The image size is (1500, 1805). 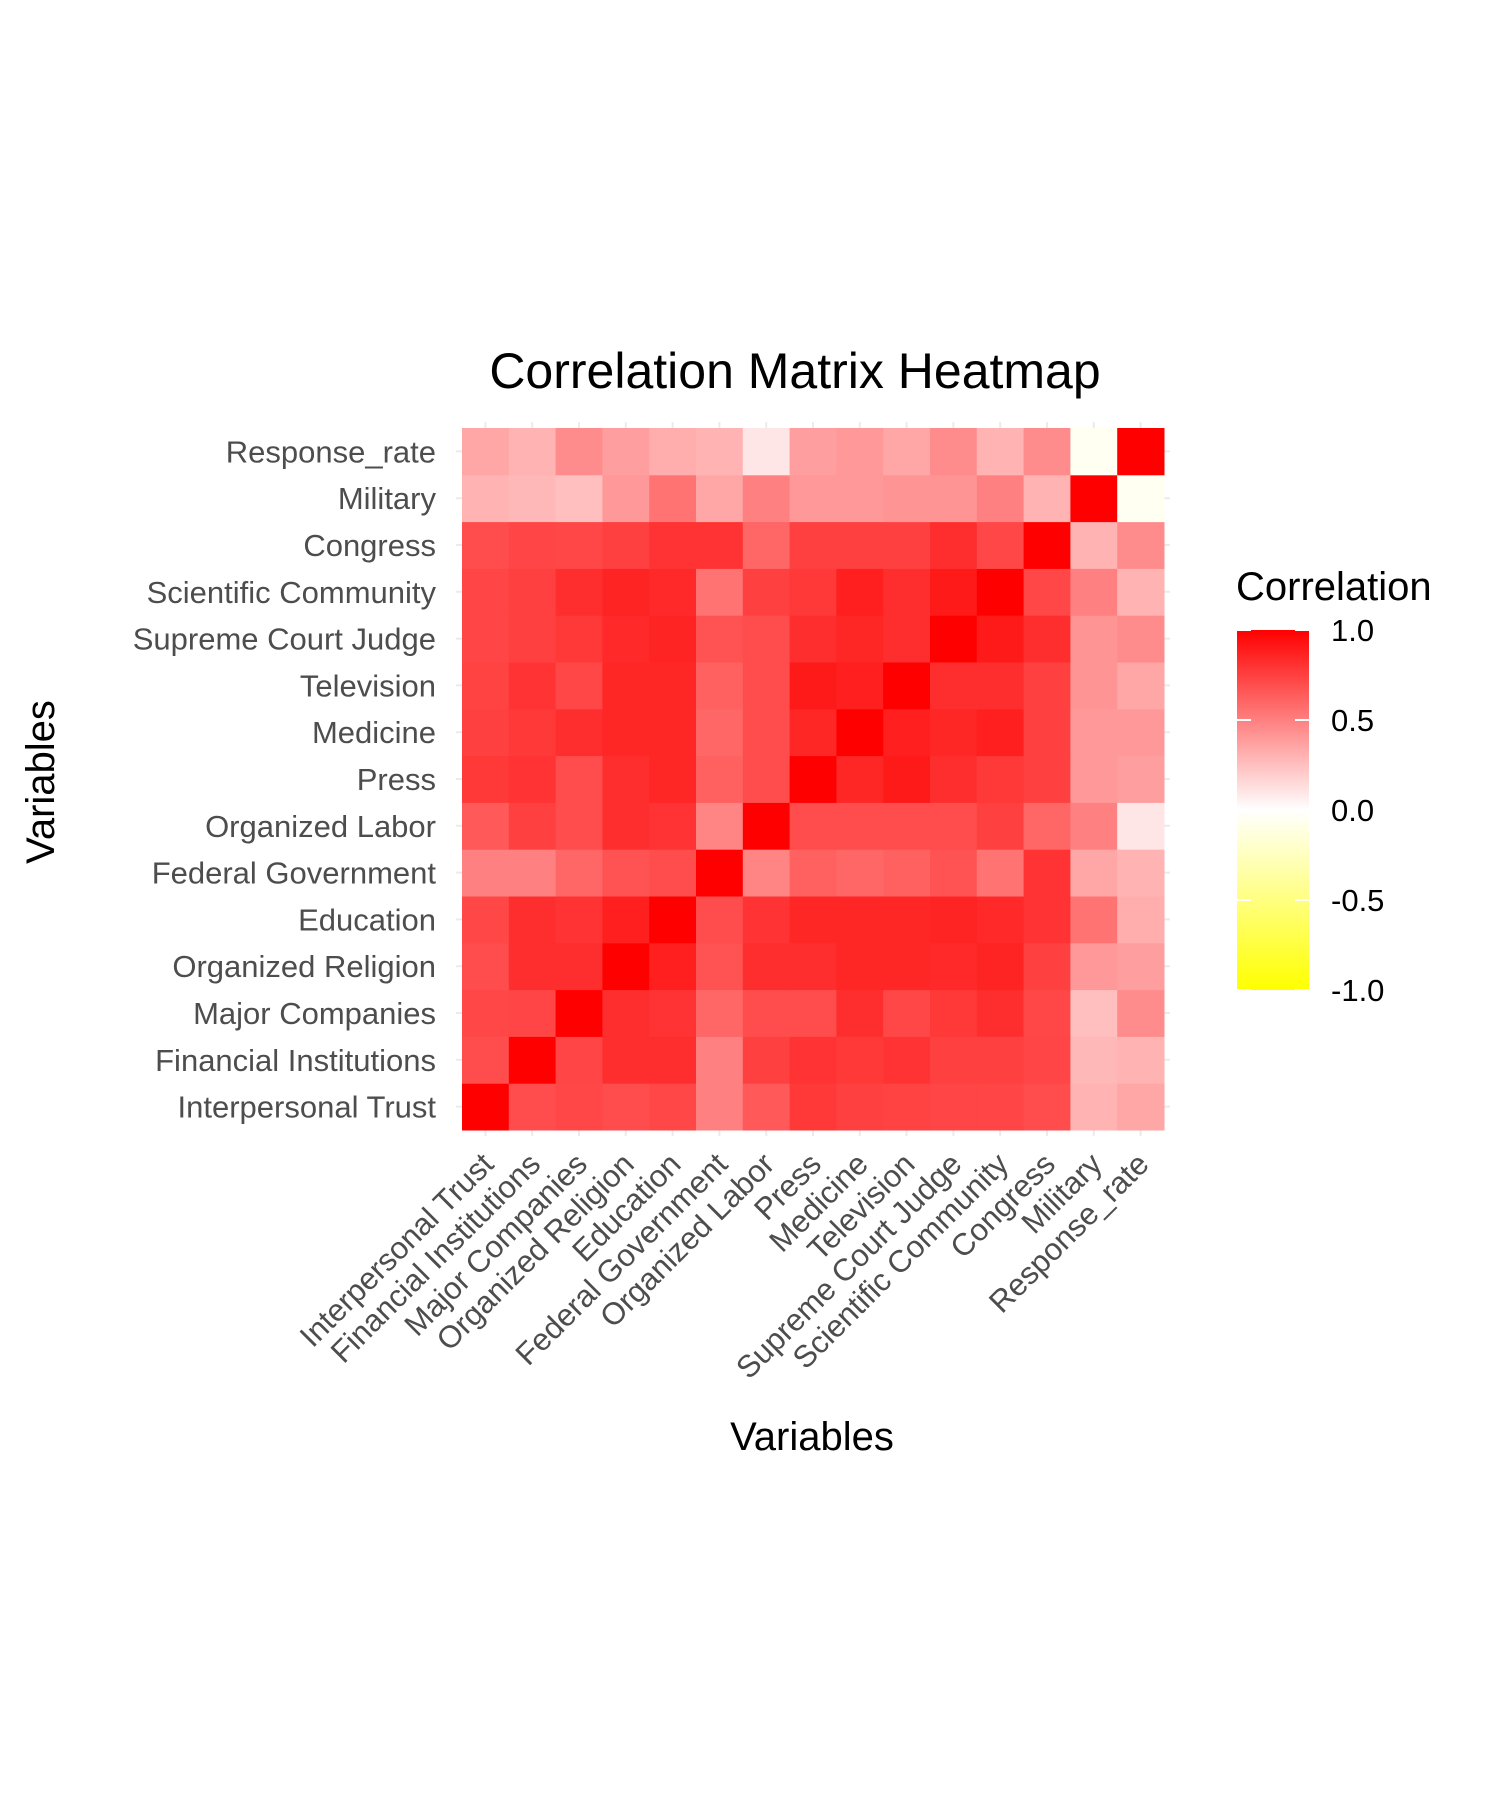 What do you see at coordinates (1352, 810) in the screenshot?
I see `legend-label: 0.0` at bounding box center [1352, 810].